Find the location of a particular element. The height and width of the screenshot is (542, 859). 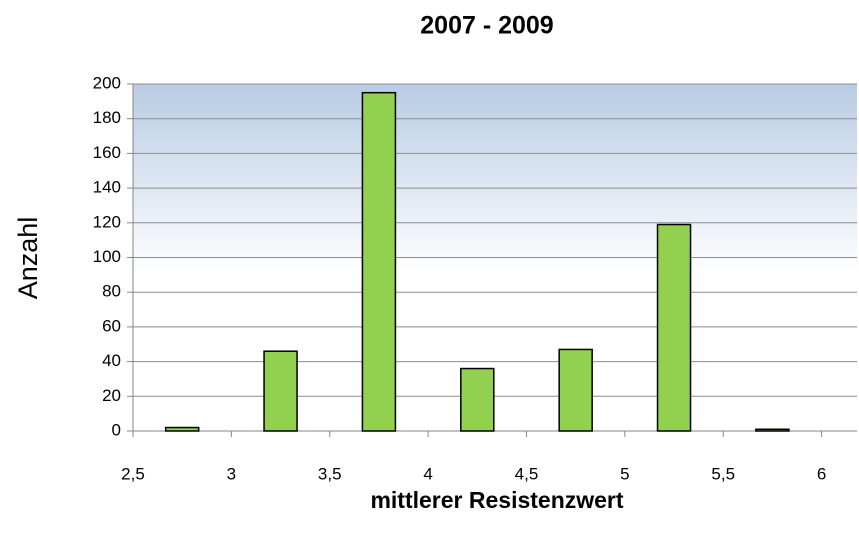

y-tick-label: 140 is located at coordinates (107, 187).